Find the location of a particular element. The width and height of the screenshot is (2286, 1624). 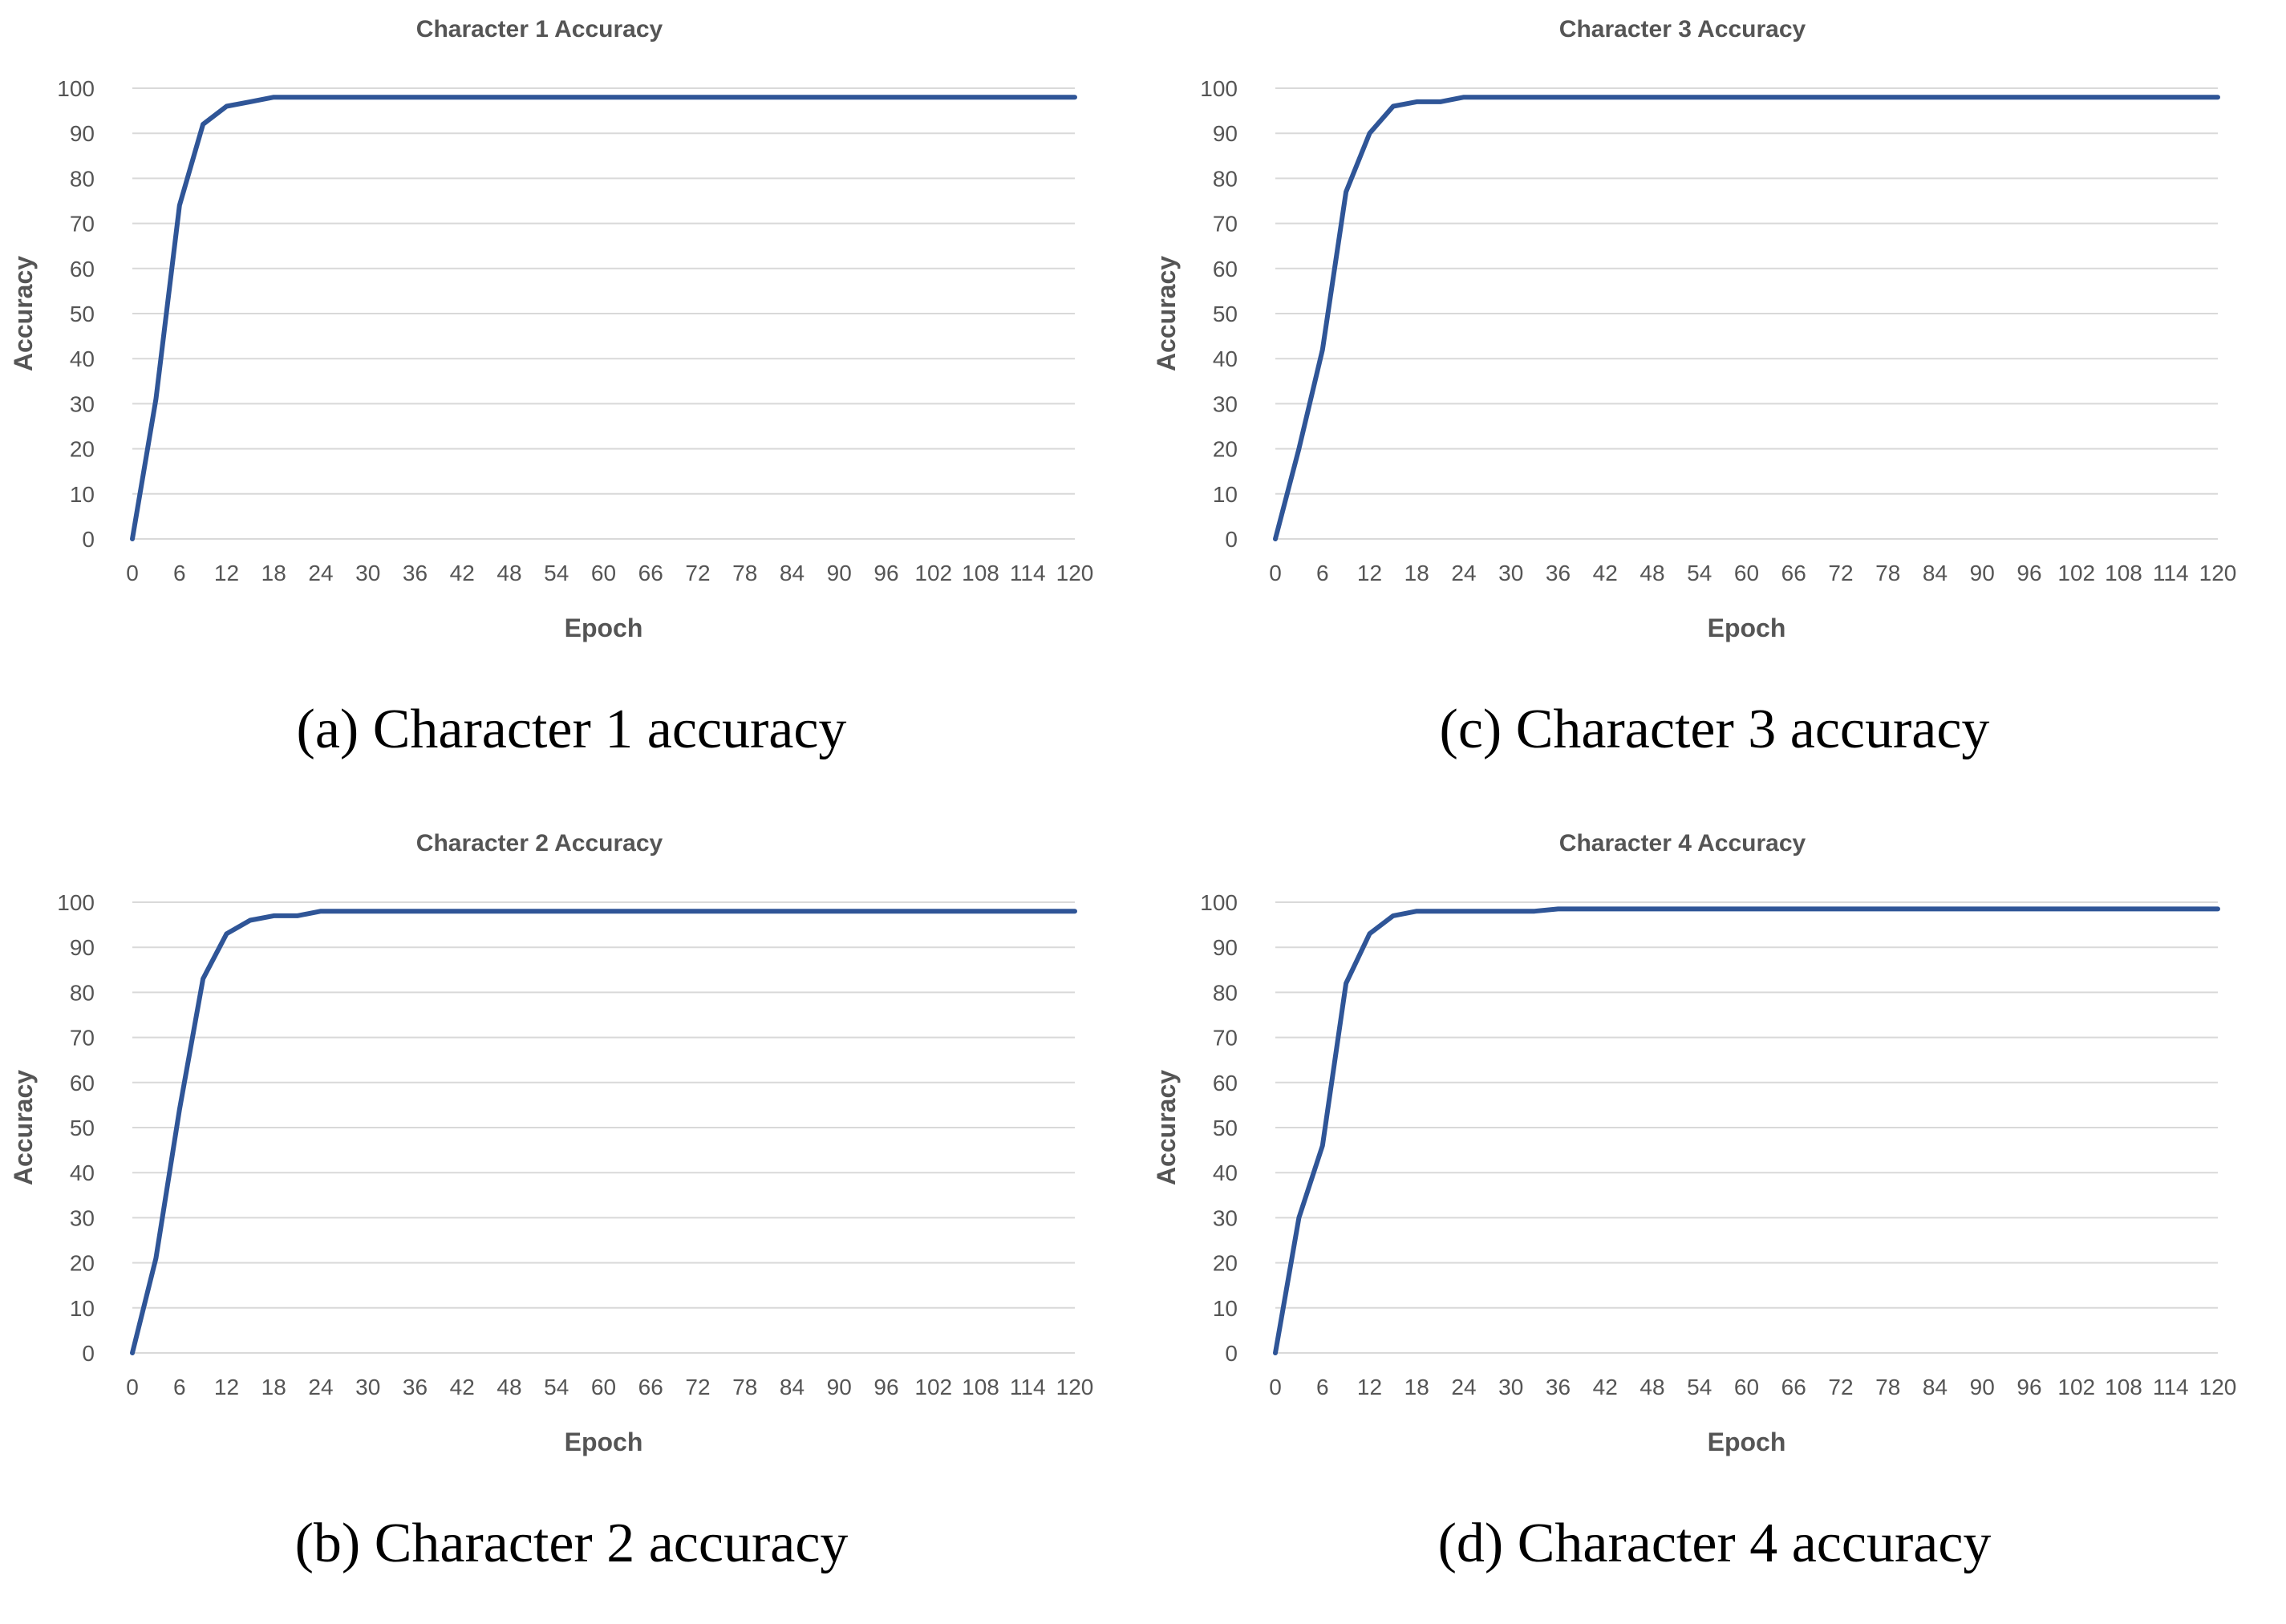

chart-title: Character 4 Accuracy is located at coordinates (1682, 843).